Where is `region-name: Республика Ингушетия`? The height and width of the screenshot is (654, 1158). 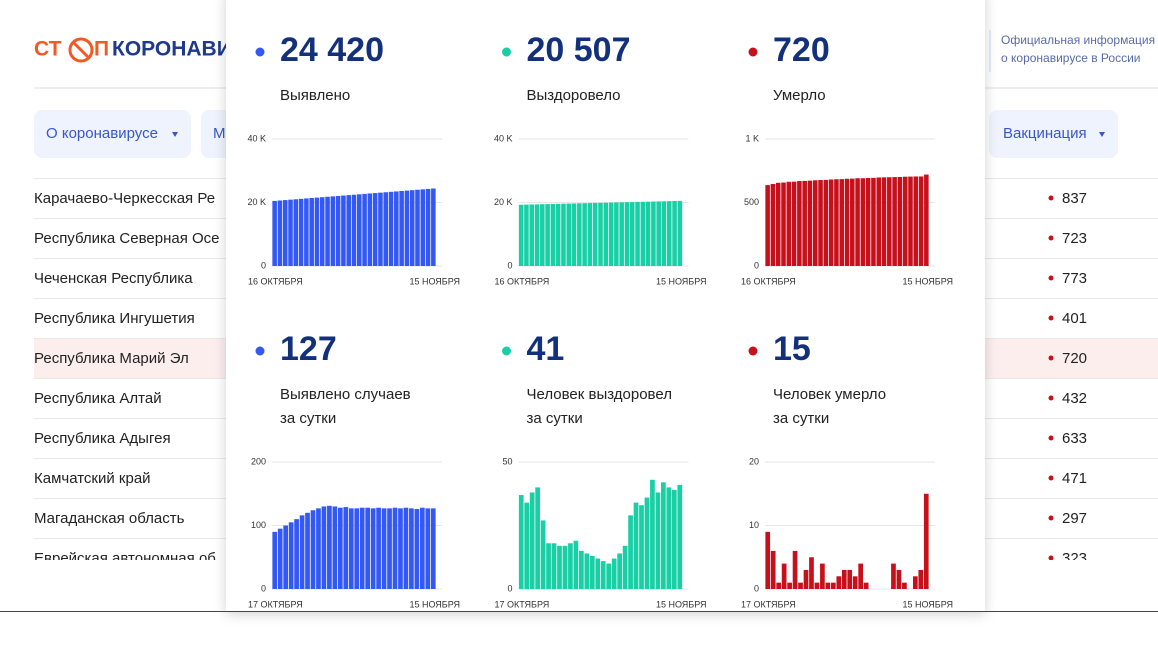
region-name: Республика Ингушетия is located at coordinates (114, 318).